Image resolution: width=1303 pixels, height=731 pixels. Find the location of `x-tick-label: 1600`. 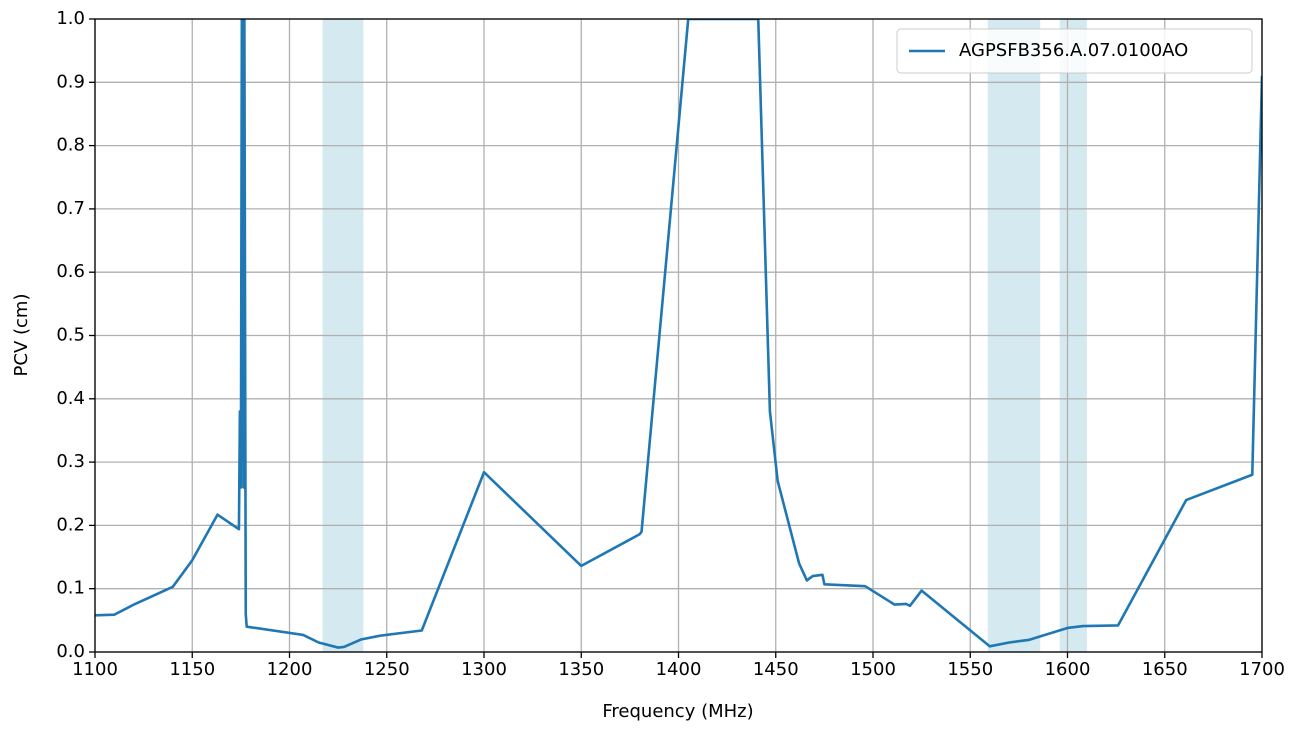

x-tick-label: 1600 is located at coordinates (1068, 669).